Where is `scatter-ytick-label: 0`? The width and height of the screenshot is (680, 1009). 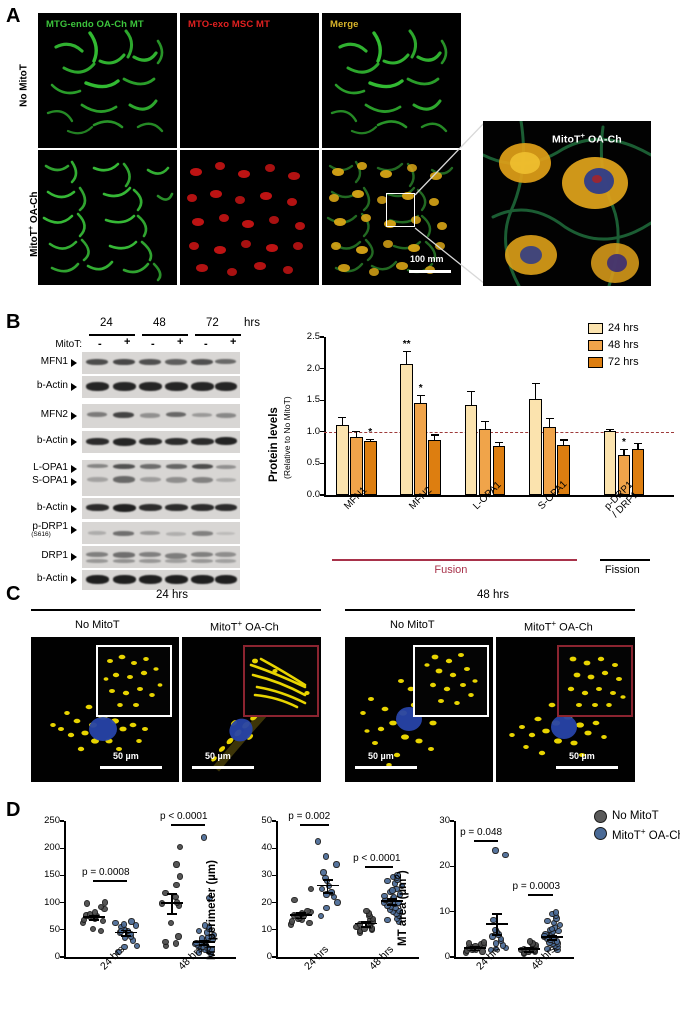
scatter-ytick-label: 0 is located at coordinates (57, 956).